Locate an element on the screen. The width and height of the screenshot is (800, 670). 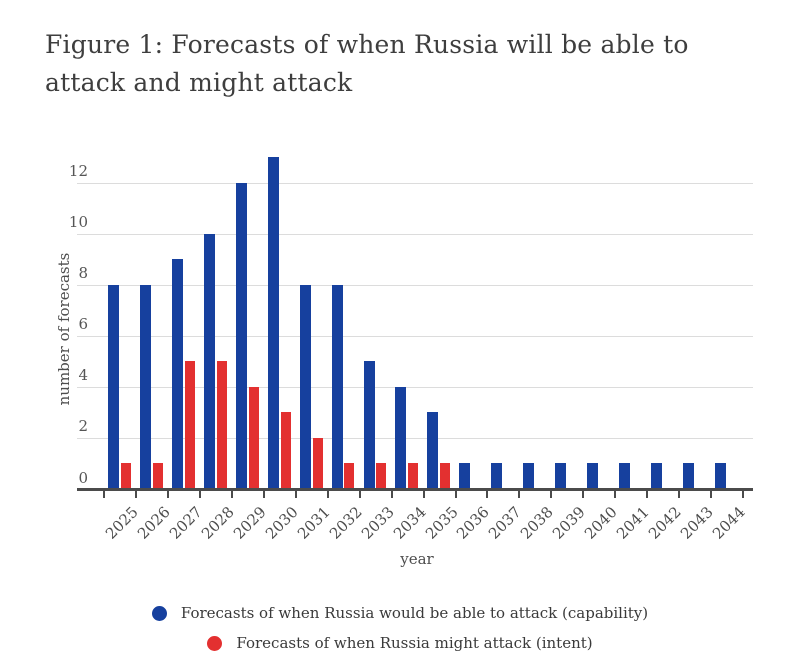
bar-capability-2027 is located at coordinates (178, 374).